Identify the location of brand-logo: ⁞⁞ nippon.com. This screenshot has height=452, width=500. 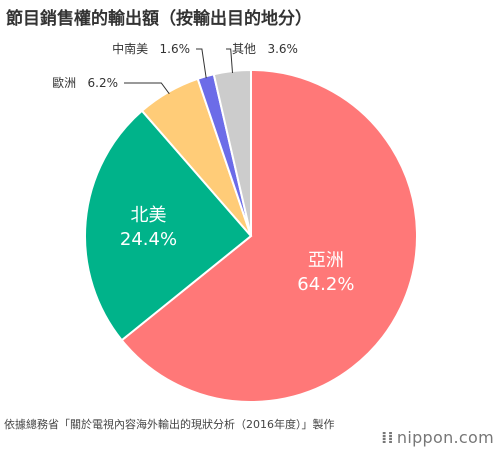
(437, 437).